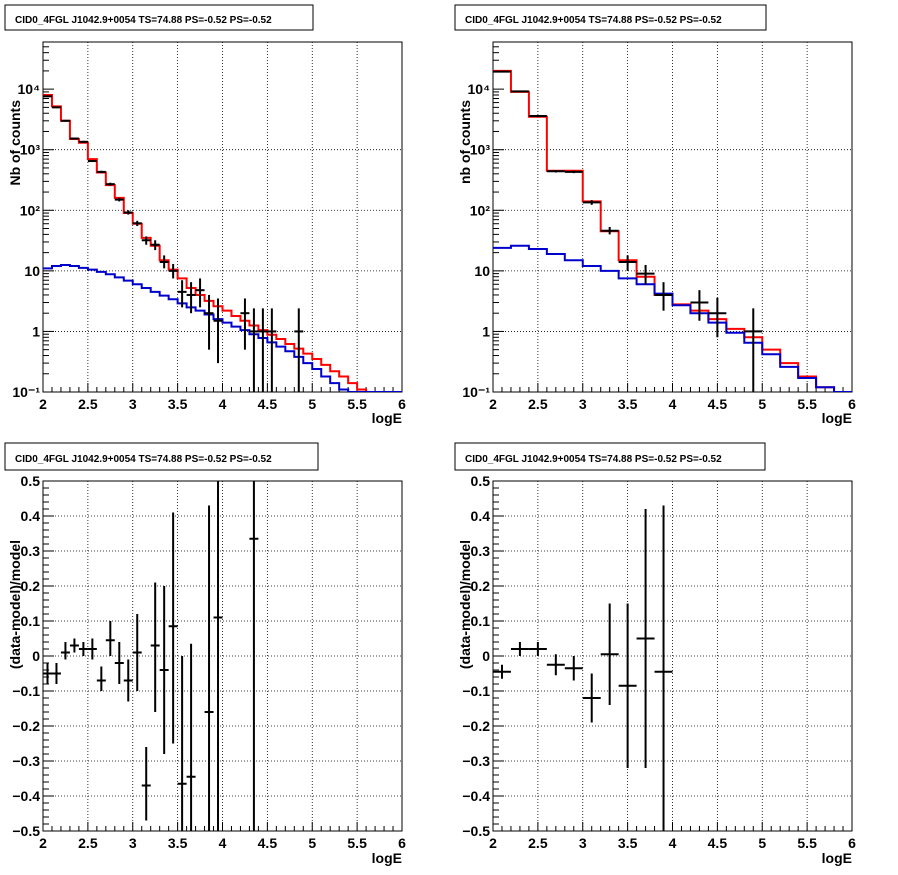 The height and width of the screenshot is (875, 898). Describe the element at coordinates (481, 586) in the screenshot. I see `y-tick-label: 0.2` at that location.